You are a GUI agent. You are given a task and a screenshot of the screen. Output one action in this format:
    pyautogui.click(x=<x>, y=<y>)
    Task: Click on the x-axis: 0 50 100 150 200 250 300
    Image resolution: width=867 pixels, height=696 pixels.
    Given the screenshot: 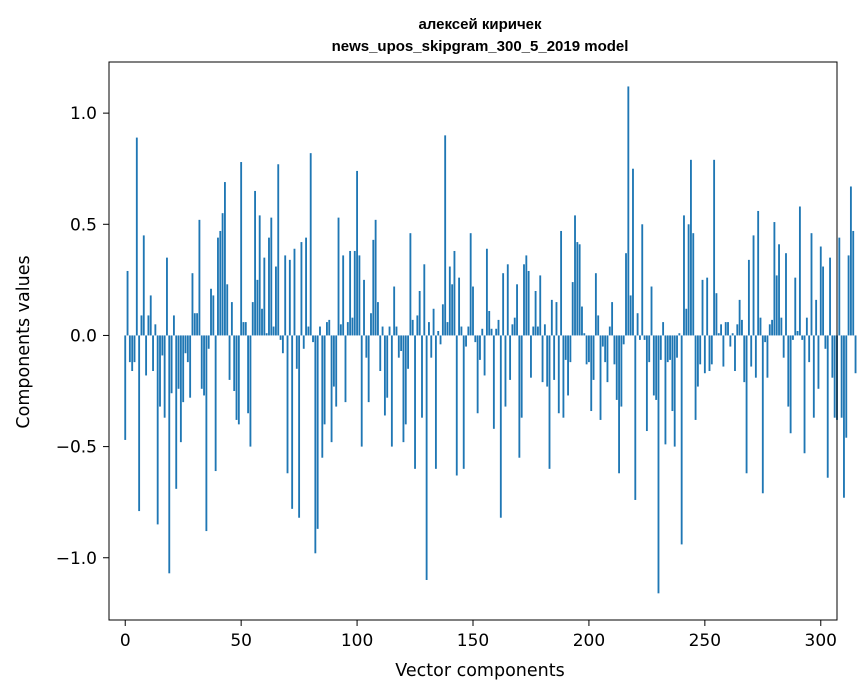 What is the action you would take?
    pyautogui.click(x=478, y=635)
    